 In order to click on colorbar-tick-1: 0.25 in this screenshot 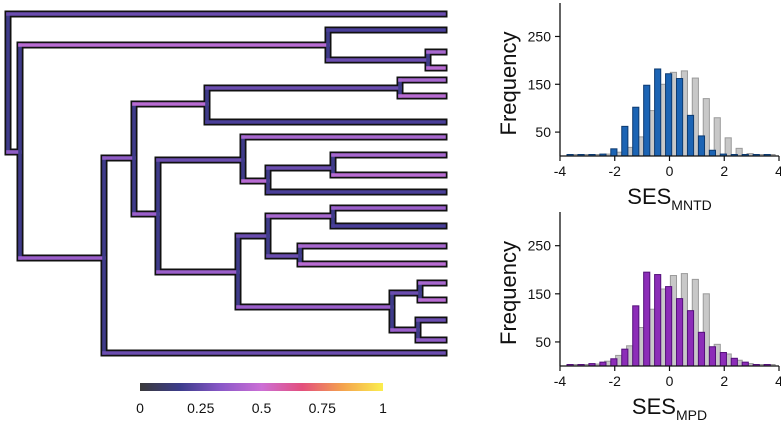, I will do `click(200, 408)`.